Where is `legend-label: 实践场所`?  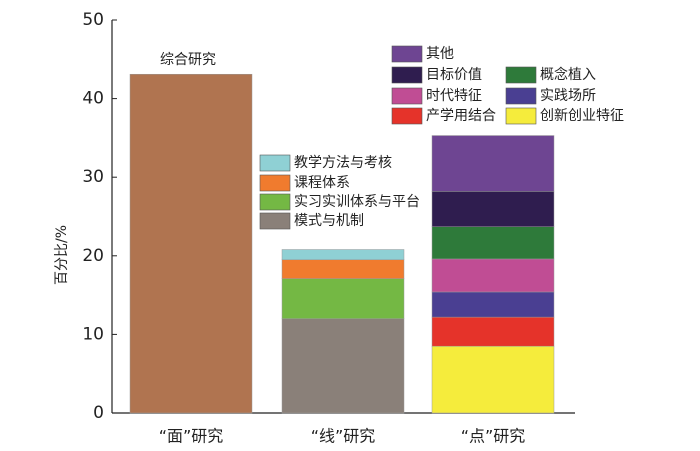
legend-label: 实践场所 is located at coordinates (568, 96).